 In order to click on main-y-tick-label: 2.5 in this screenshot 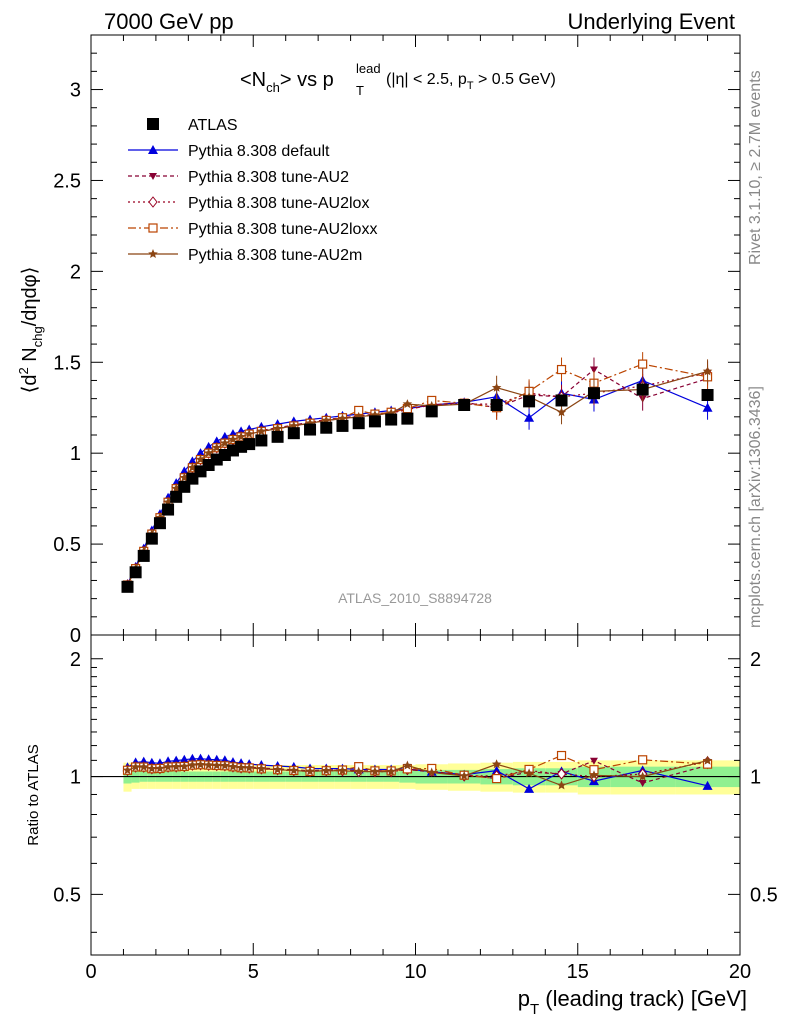, I will do `click(67, 181)`.